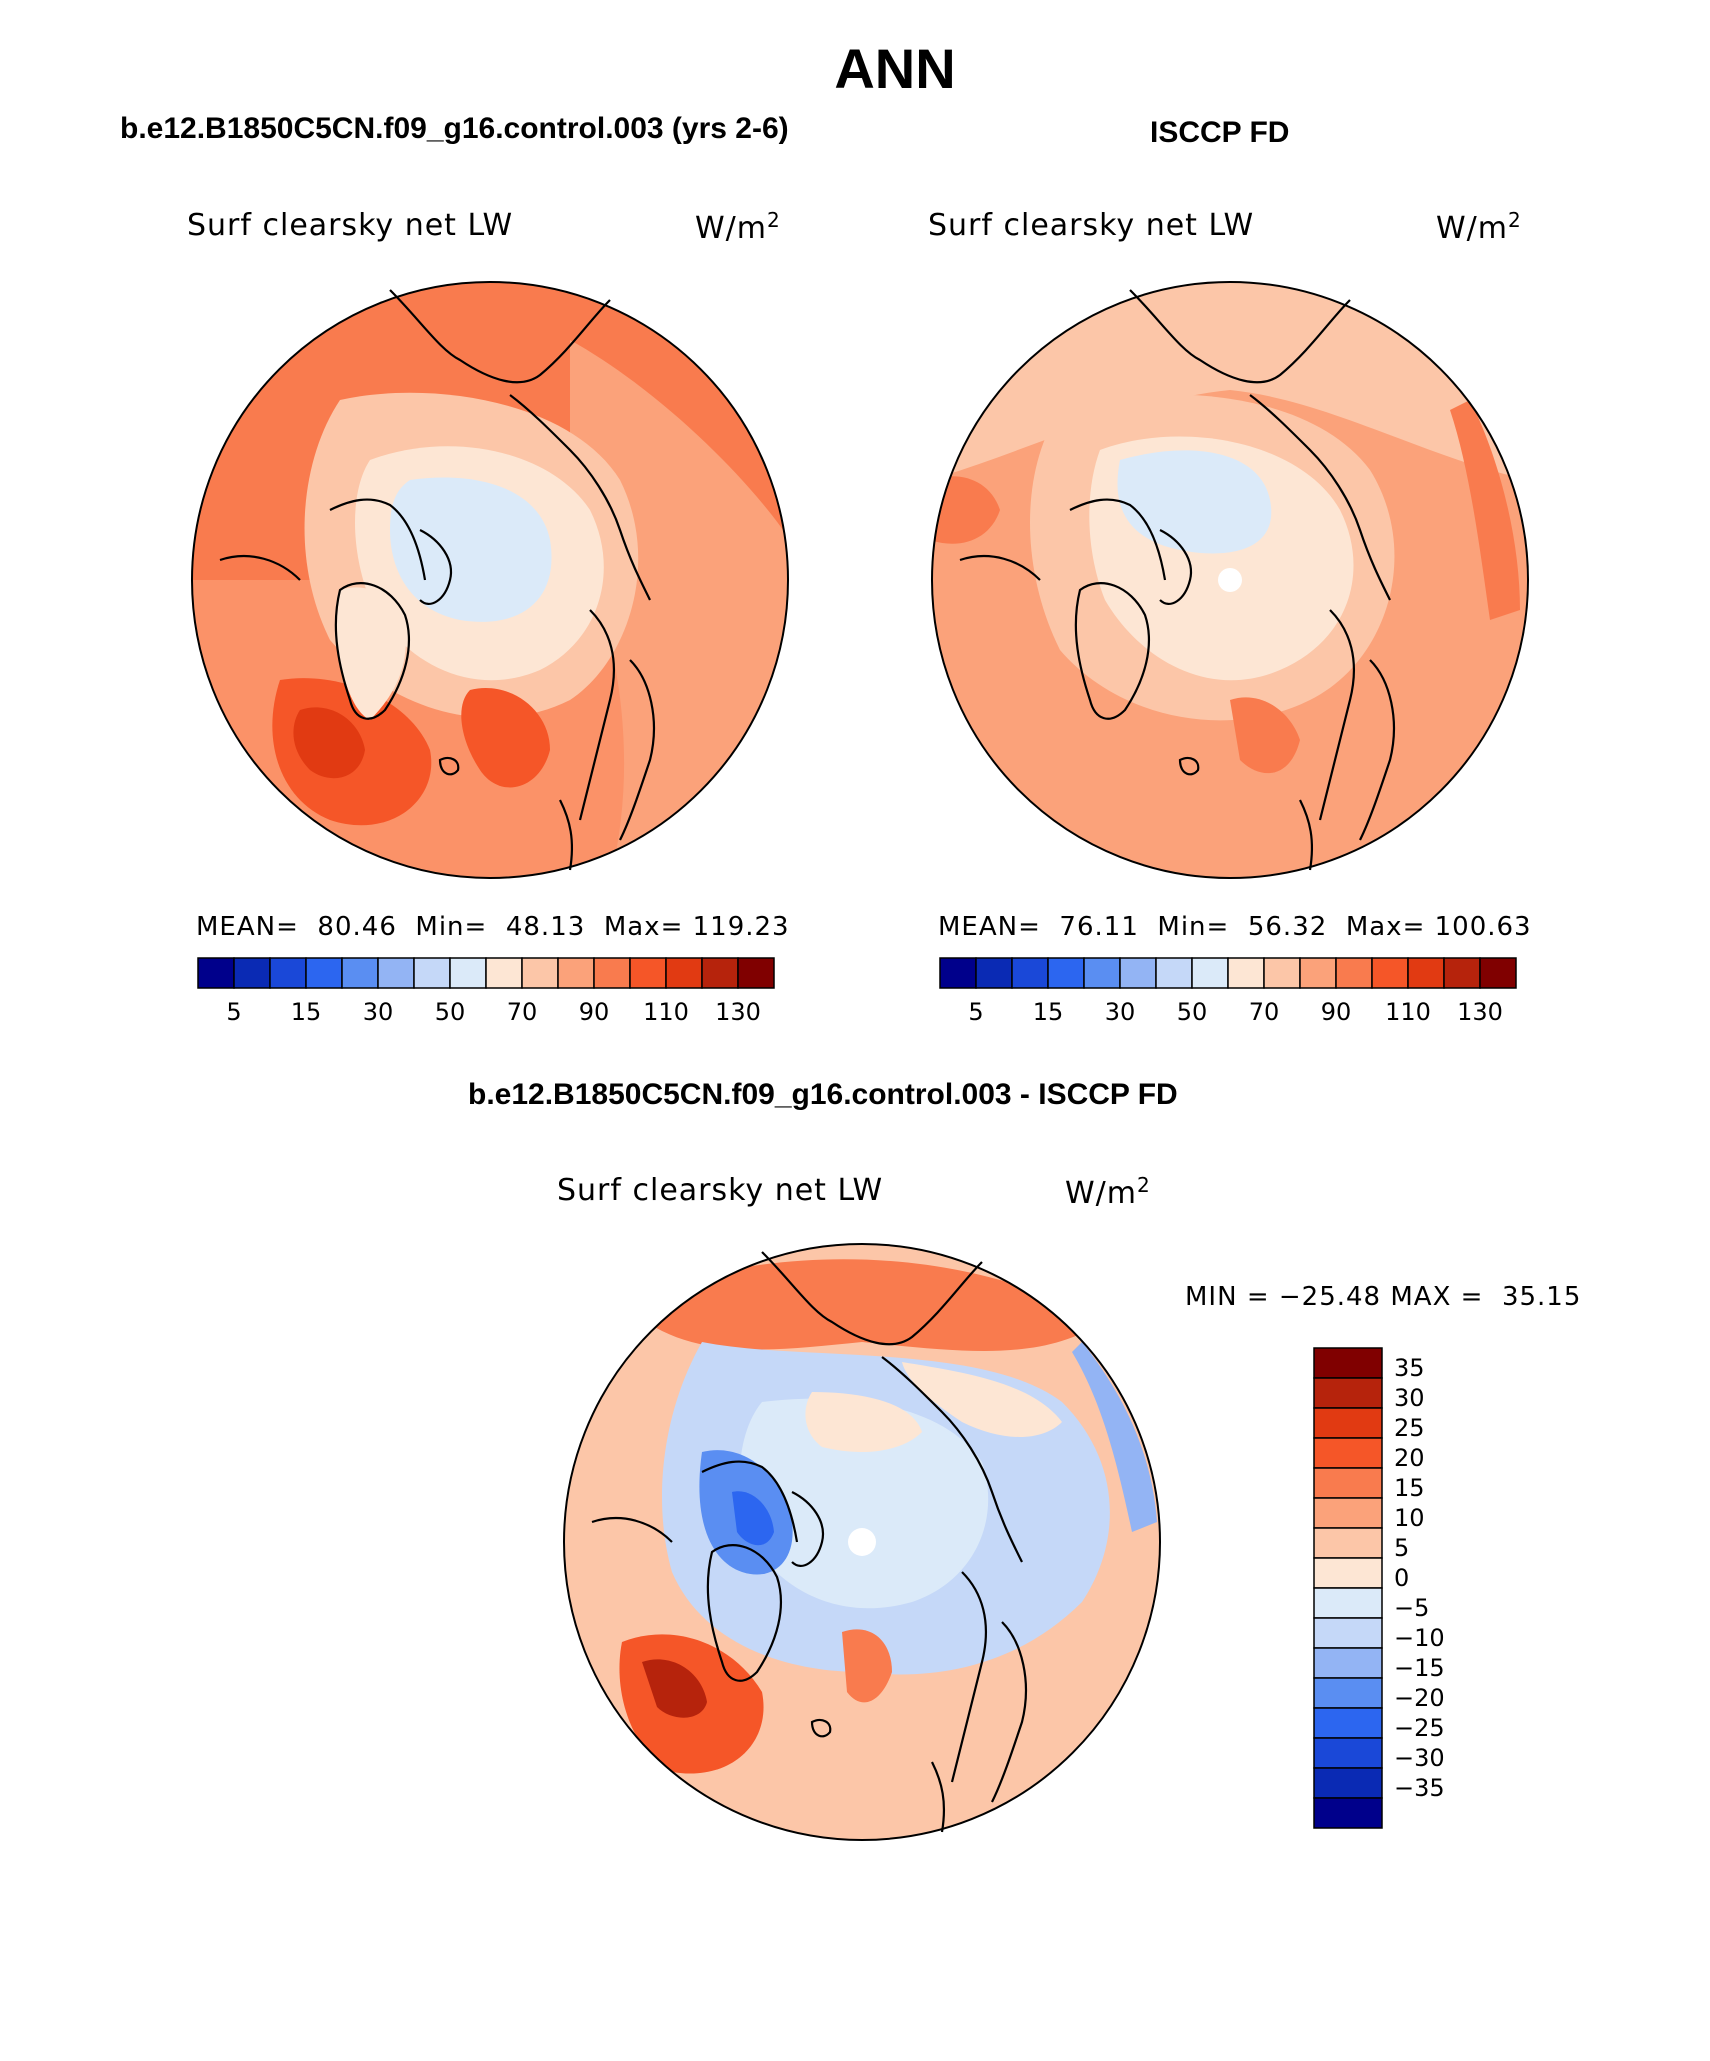  What do you see at coordinates (1485, 510) in the screenshot?
I see `region-pacific-east` at bounding box center [1485, 510].